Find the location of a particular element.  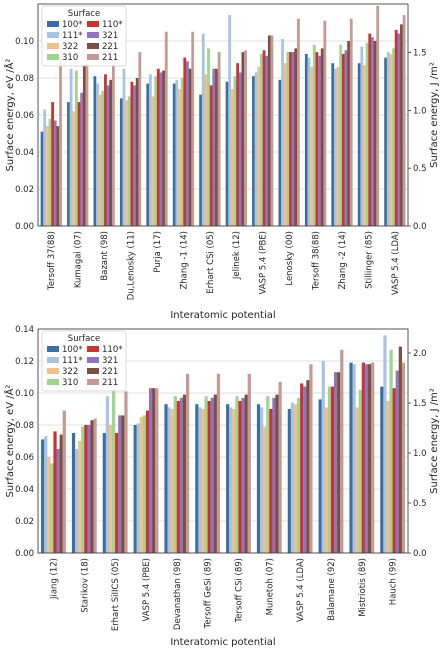

x-axis-label: Interatomic potential is located at coordinates (222, 642).